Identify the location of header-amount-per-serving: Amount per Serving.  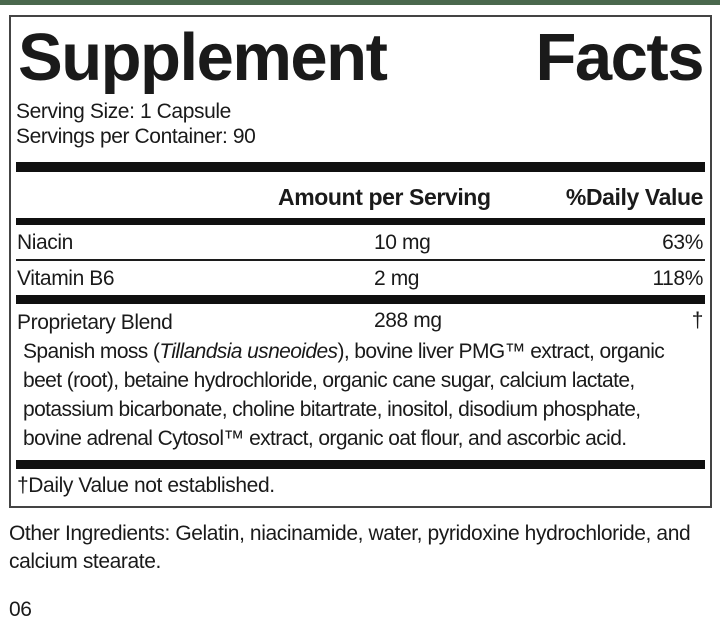
(384, 197).